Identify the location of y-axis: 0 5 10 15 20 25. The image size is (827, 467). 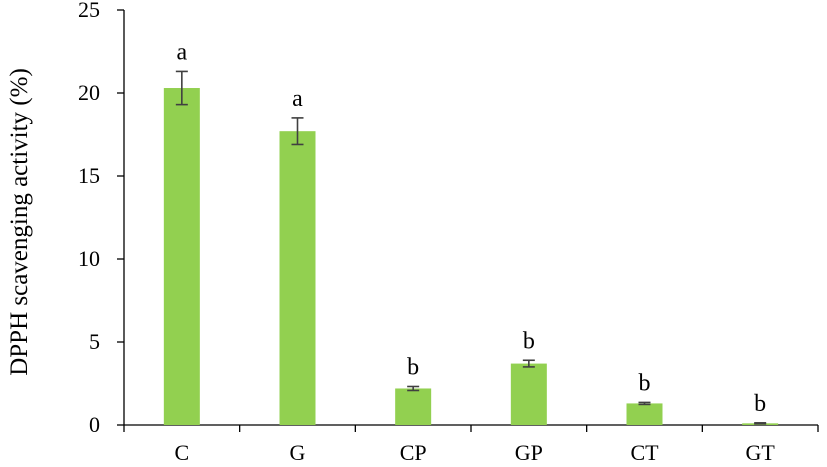
(101, 218).